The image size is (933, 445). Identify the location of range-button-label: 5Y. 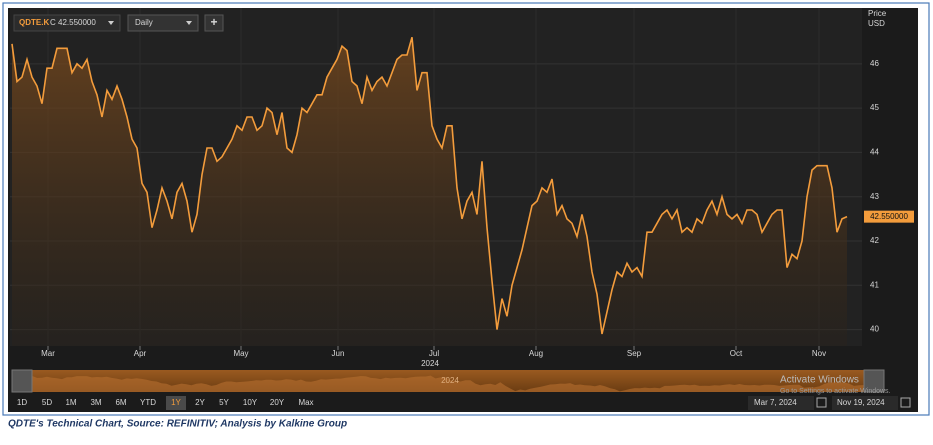
(224, 402).